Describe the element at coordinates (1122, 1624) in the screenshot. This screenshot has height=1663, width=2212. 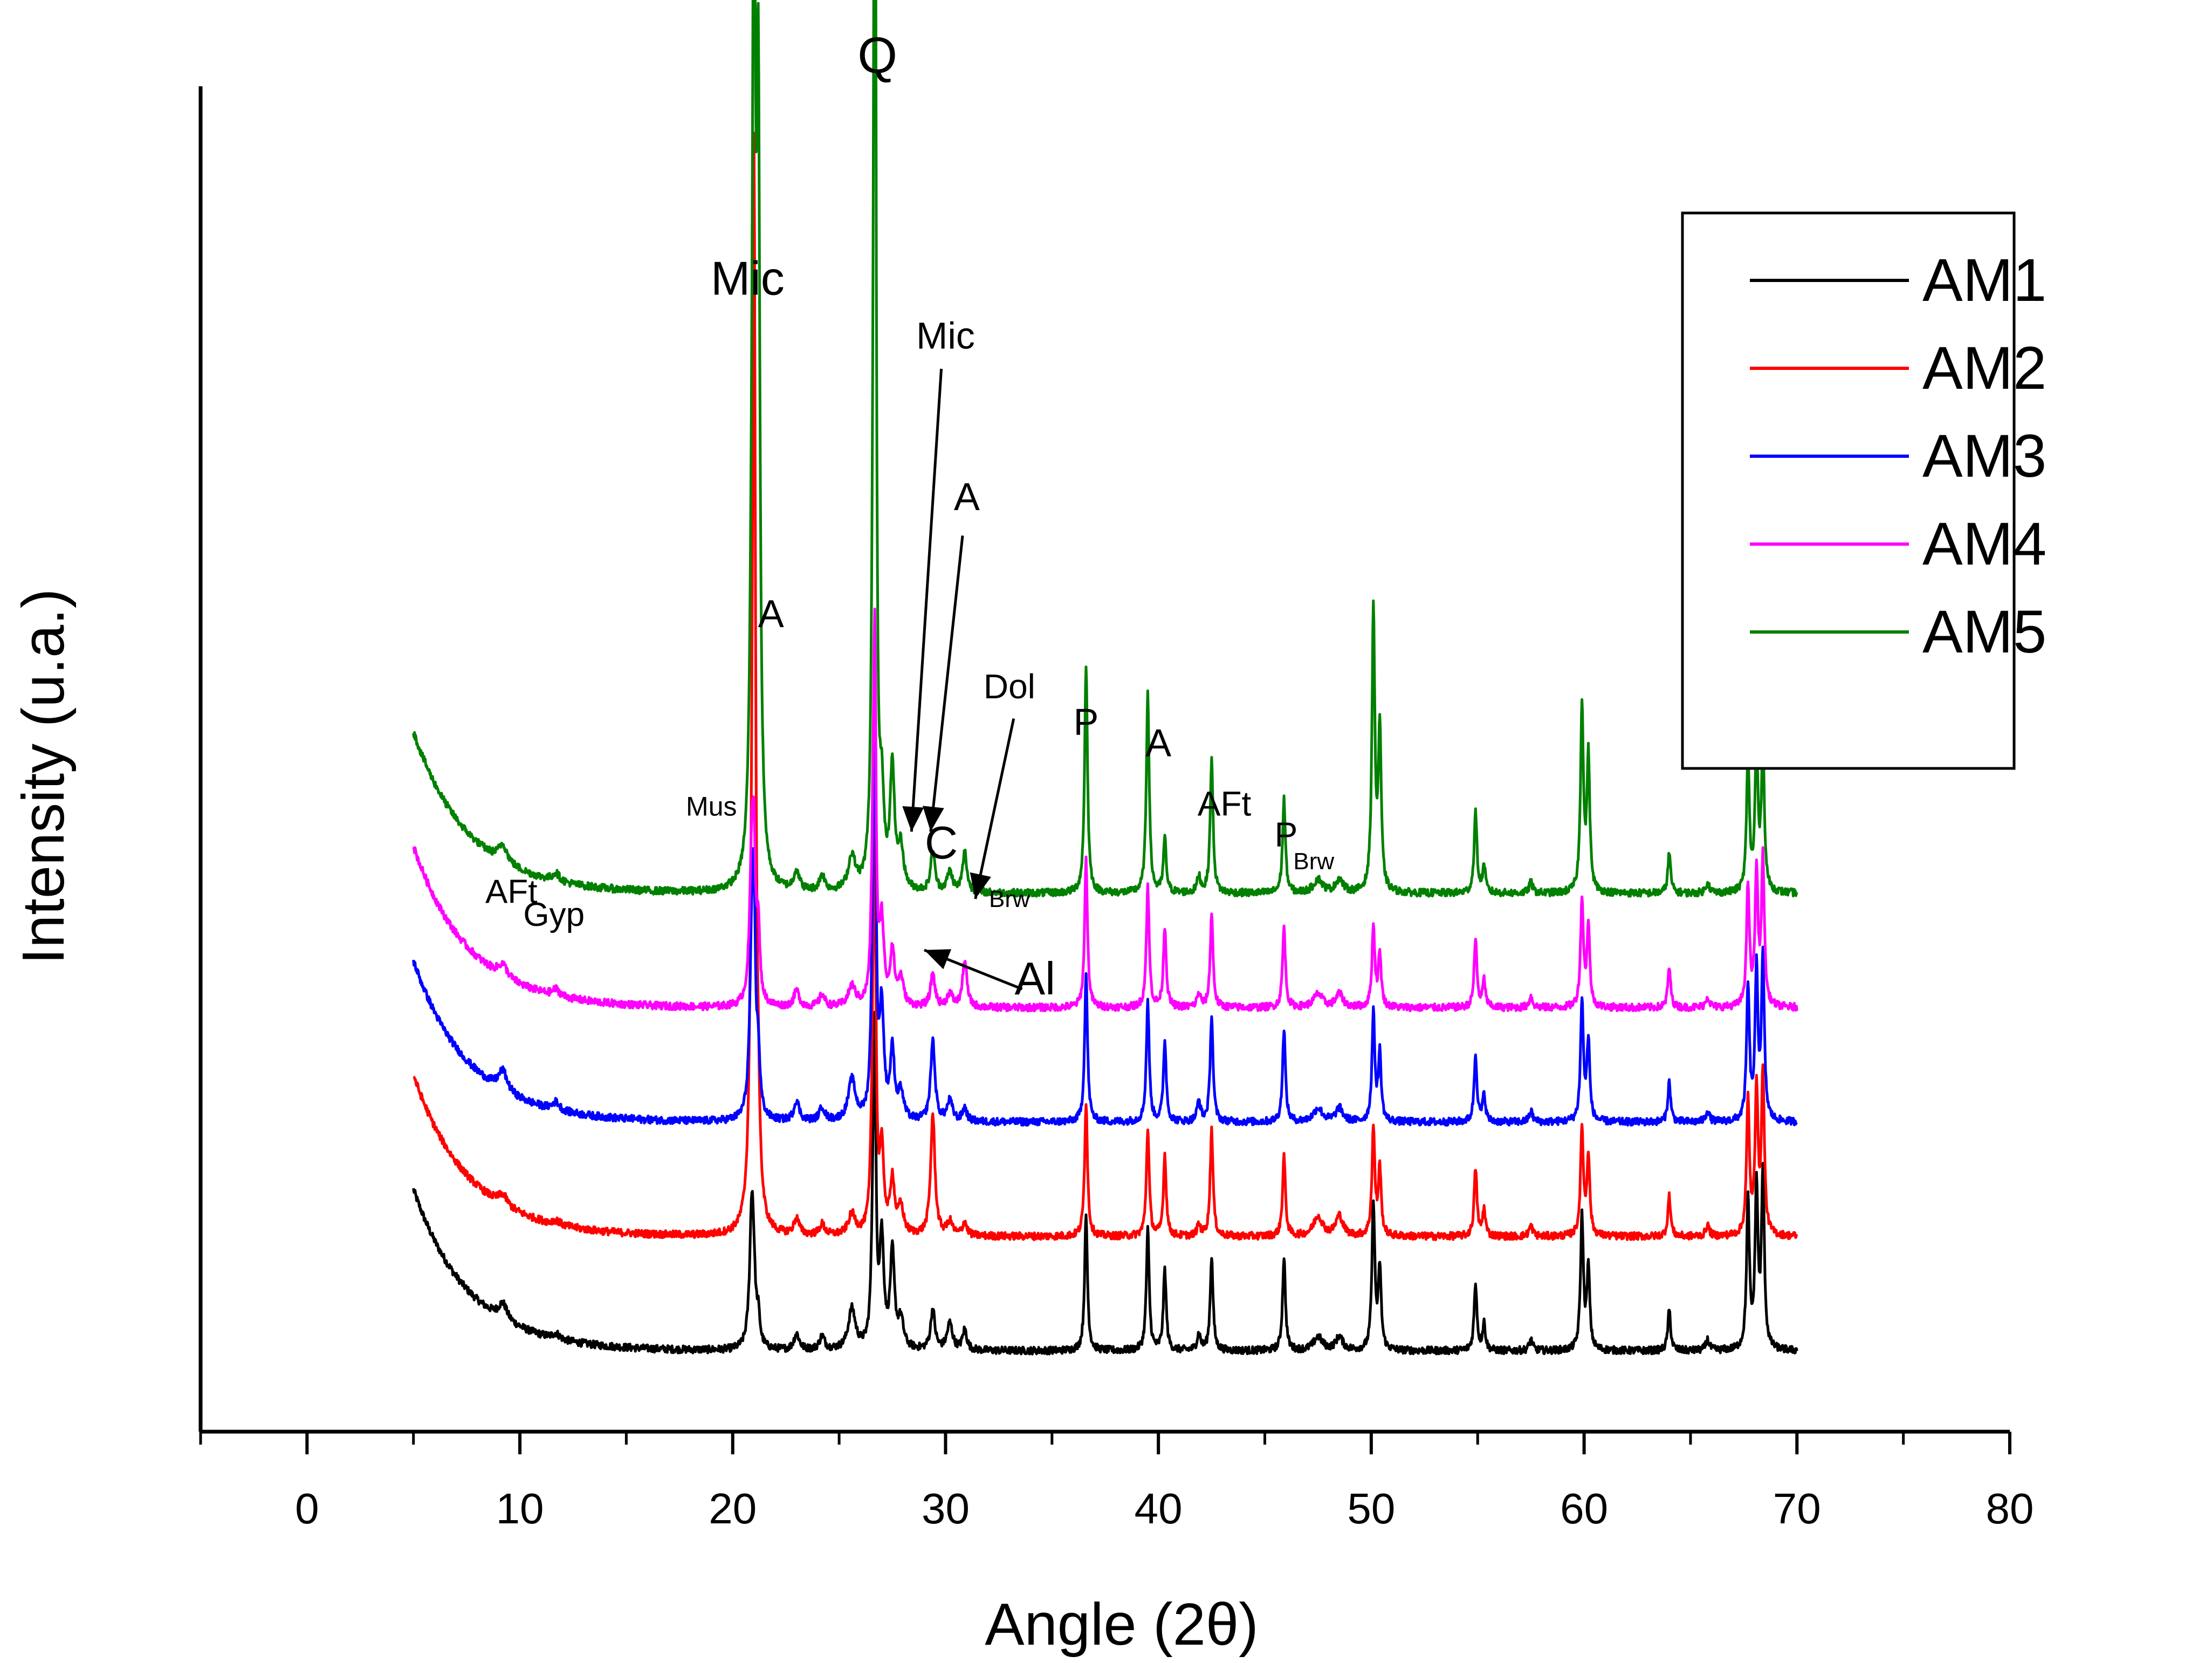
I see `x-axis-title: Angle (2θ)` at that location.